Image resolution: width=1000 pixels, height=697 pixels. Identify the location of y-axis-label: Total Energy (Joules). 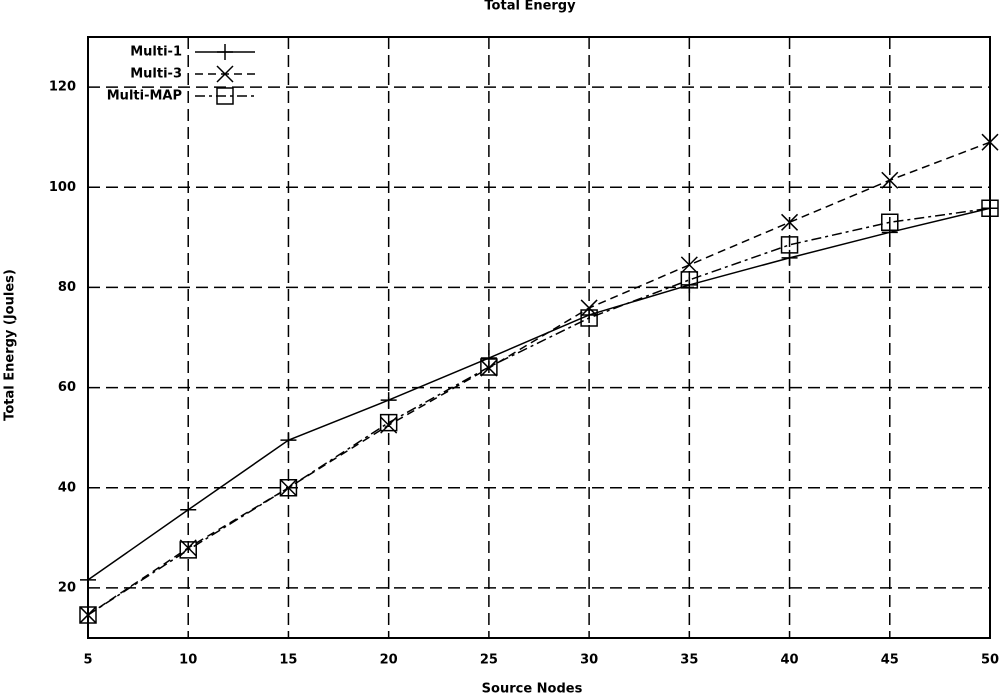
(10, 345).